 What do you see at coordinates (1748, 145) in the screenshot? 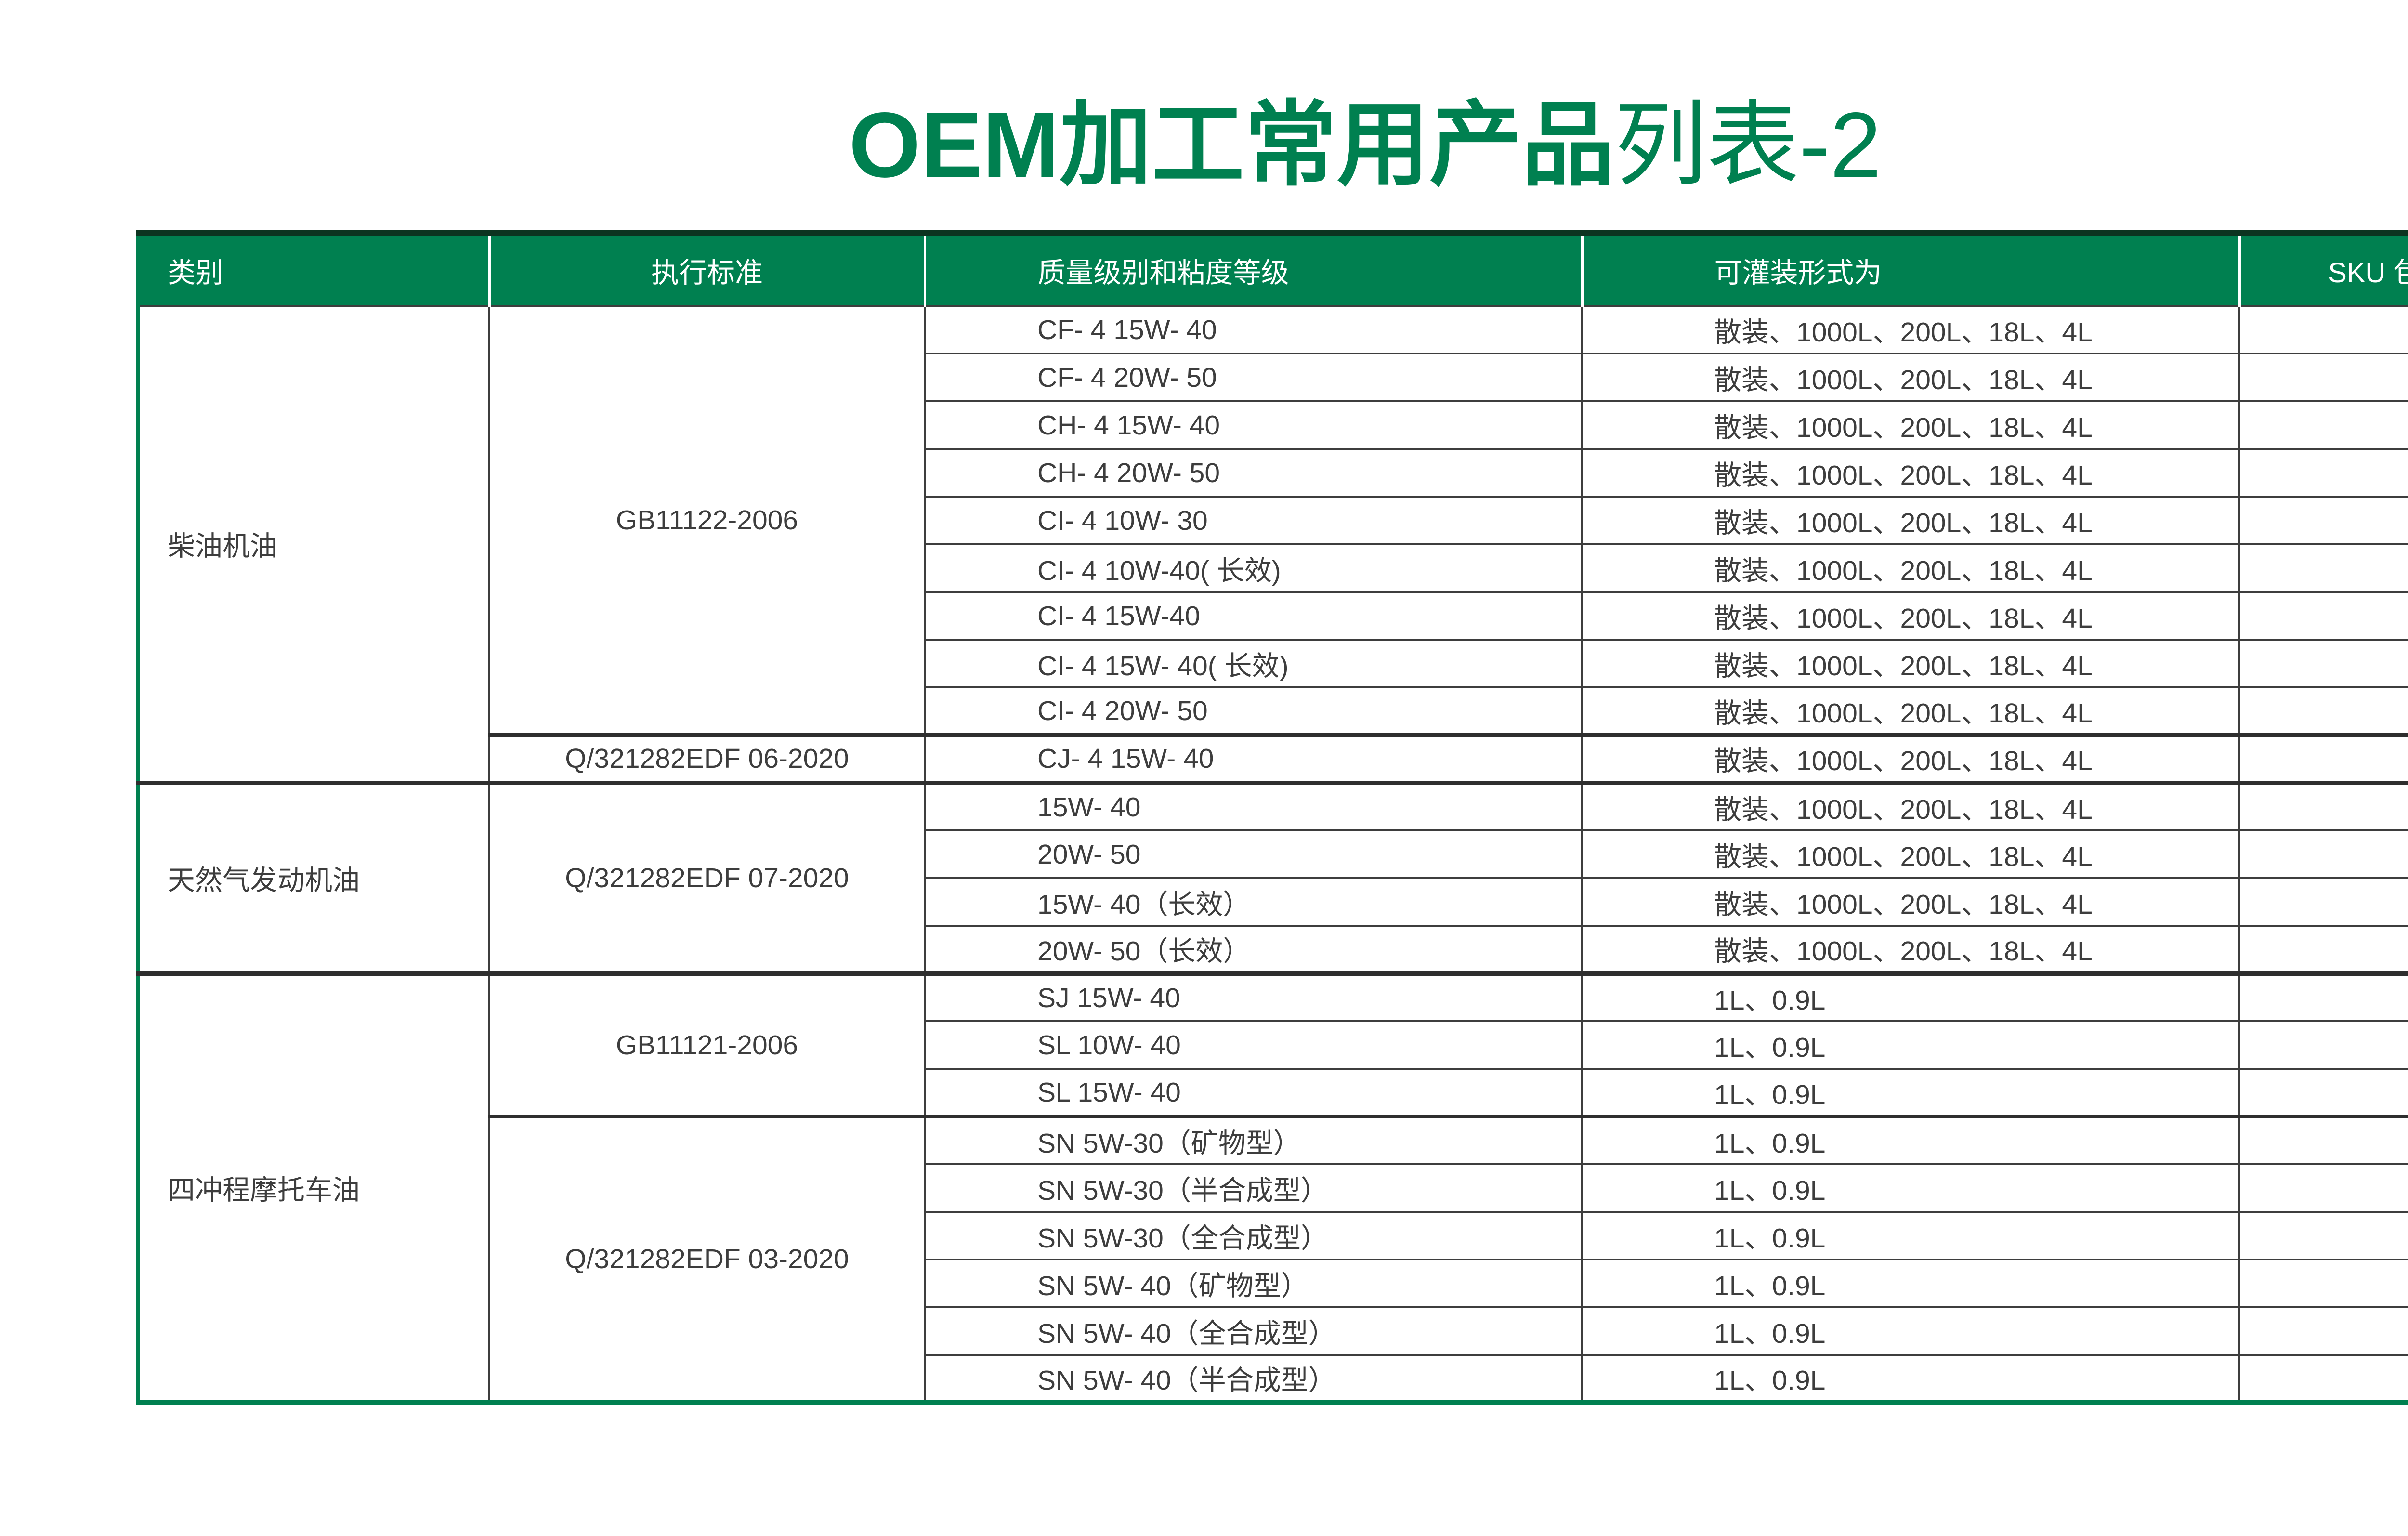
I see `page-title-suffix: 列表-2` at bounding box center [1748, 145].